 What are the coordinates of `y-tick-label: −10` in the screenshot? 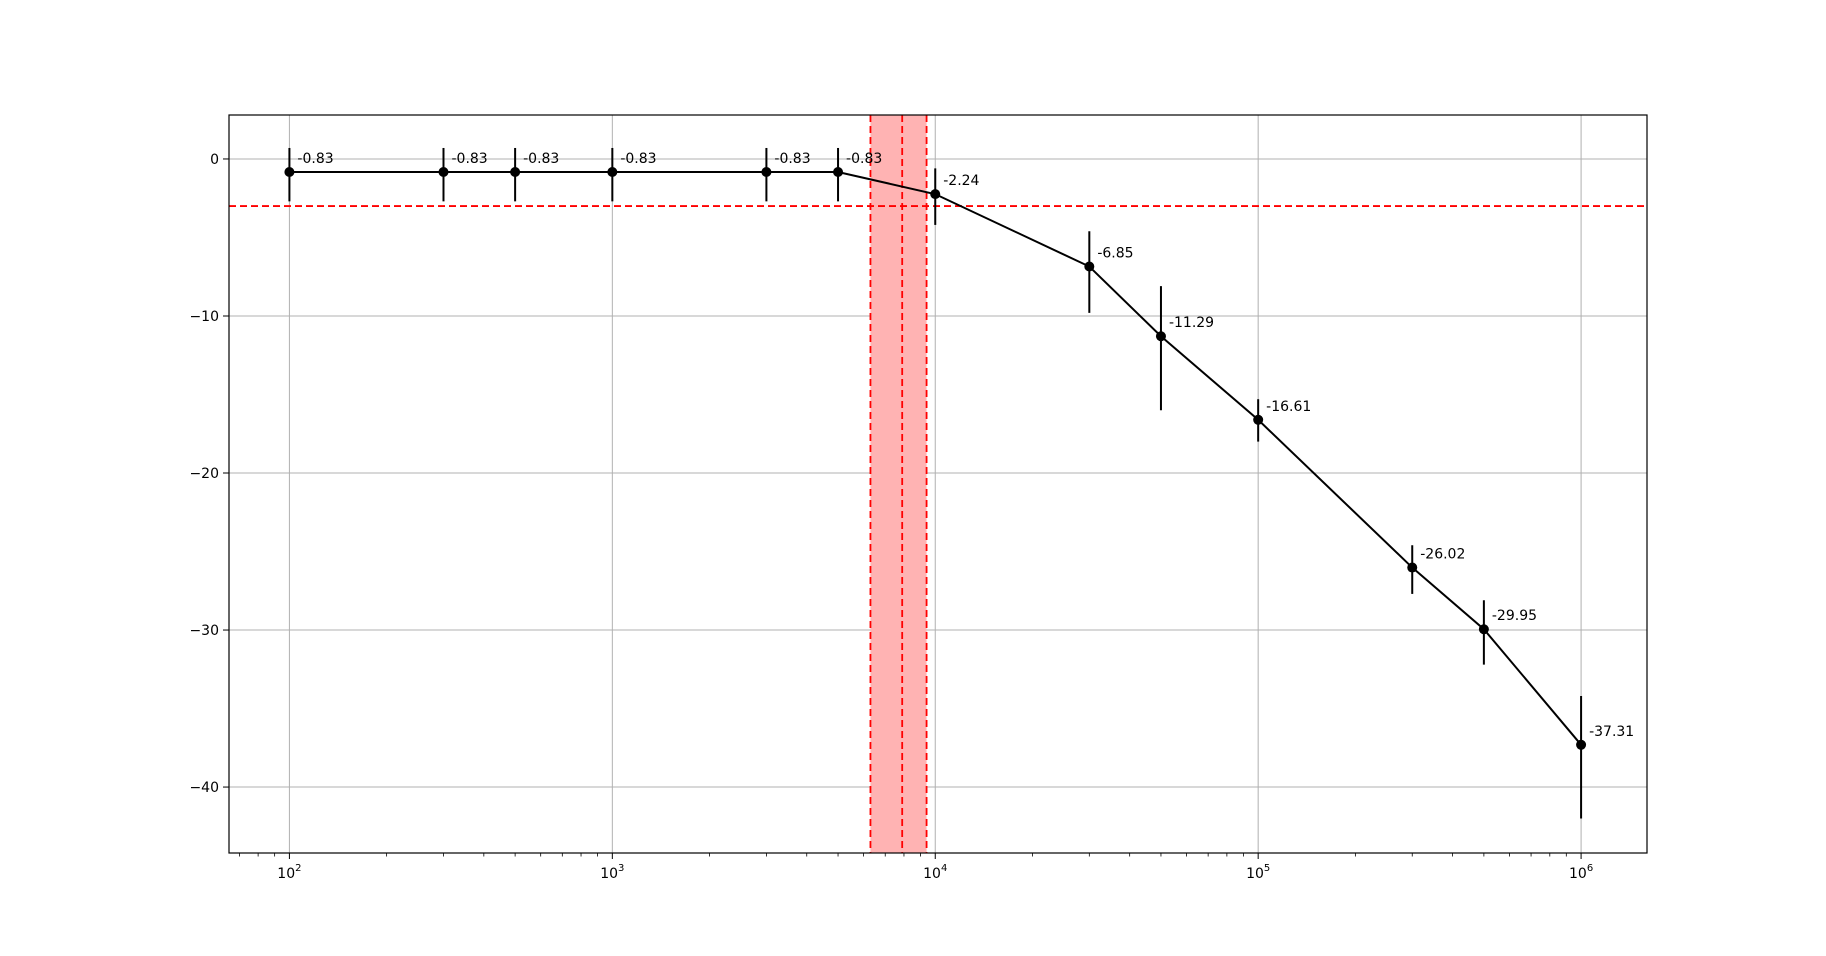 It's located at (204, 317).